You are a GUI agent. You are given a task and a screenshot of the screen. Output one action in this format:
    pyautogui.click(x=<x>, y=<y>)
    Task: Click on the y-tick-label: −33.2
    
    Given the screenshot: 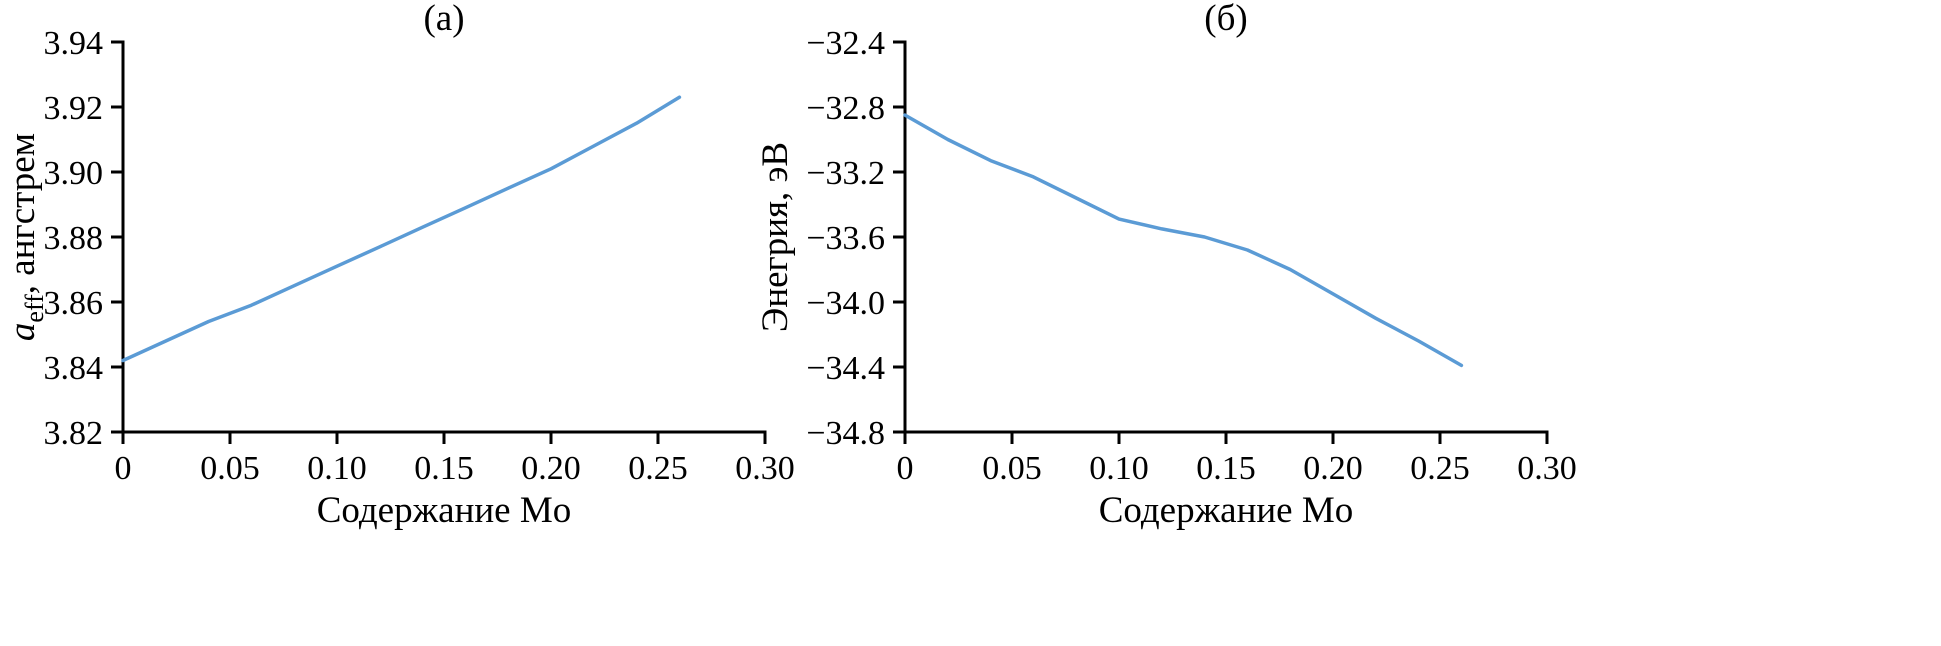 What is the action you would take?
    pyautogui.click(x=845, y=173)
    